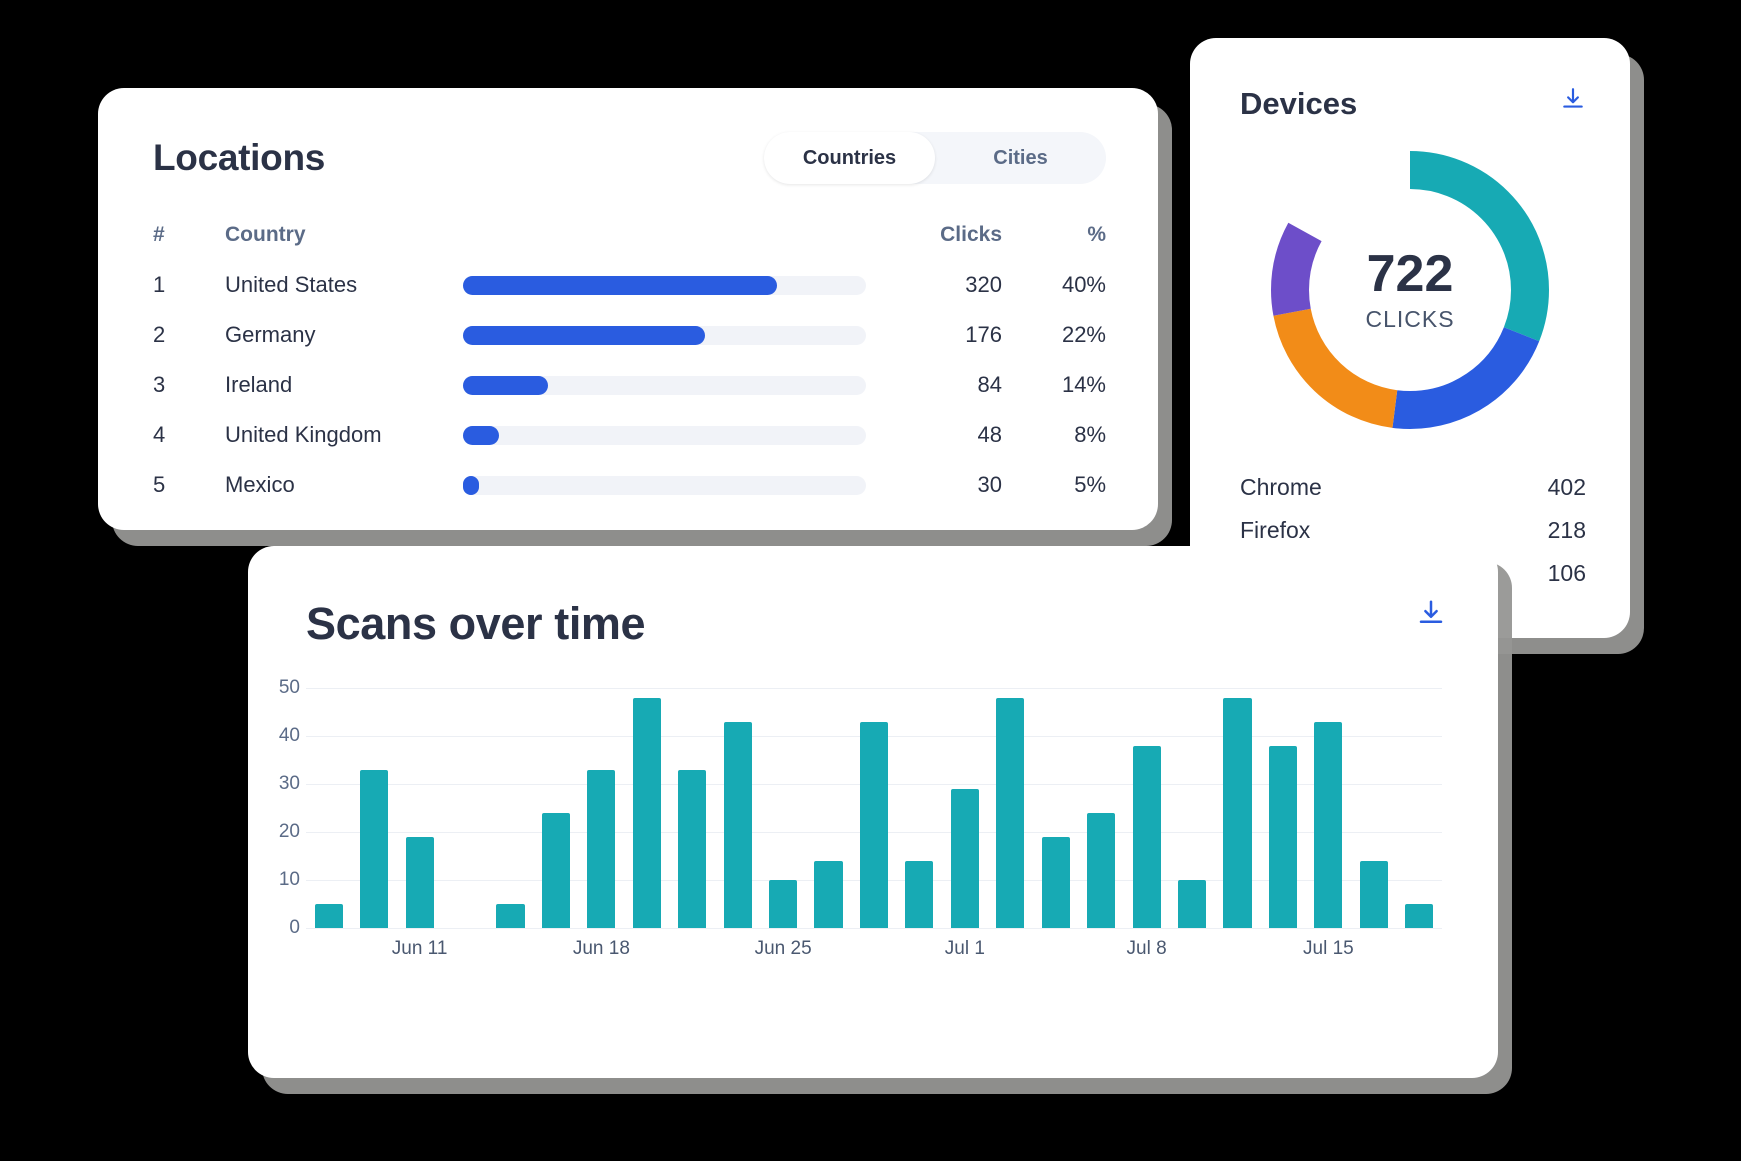 This screenshot has width=1741, height=1161. Describe the element at coordinates (1299, 103) in the screenshot. I see `devices-title: Devices` at that location.